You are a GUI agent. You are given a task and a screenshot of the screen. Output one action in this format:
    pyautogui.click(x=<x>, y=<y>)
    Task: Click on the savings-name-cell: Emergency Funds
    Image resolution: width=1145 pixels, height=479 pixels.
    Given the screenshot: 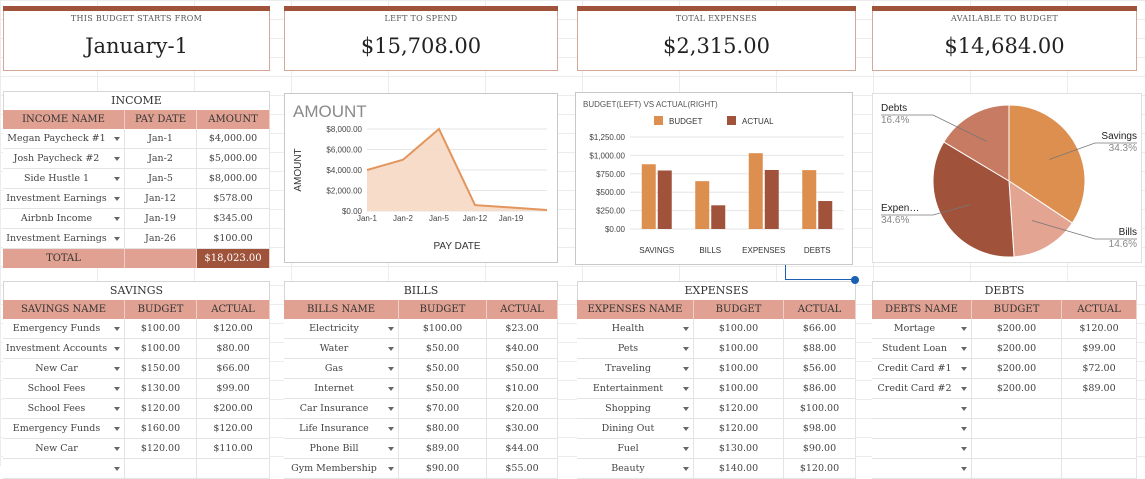 What is the action you would take?
    pyautogui.click(x=64, y=428)
    